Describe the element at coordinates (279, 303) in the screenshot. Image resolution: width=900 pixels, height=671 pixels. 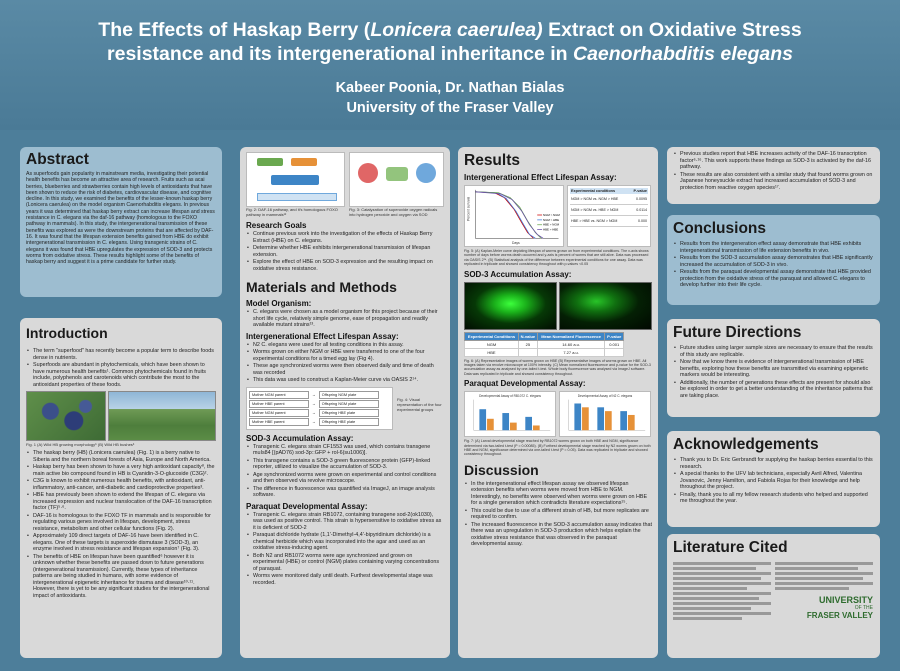
I see `model-heading: Model Organism:` at that location.